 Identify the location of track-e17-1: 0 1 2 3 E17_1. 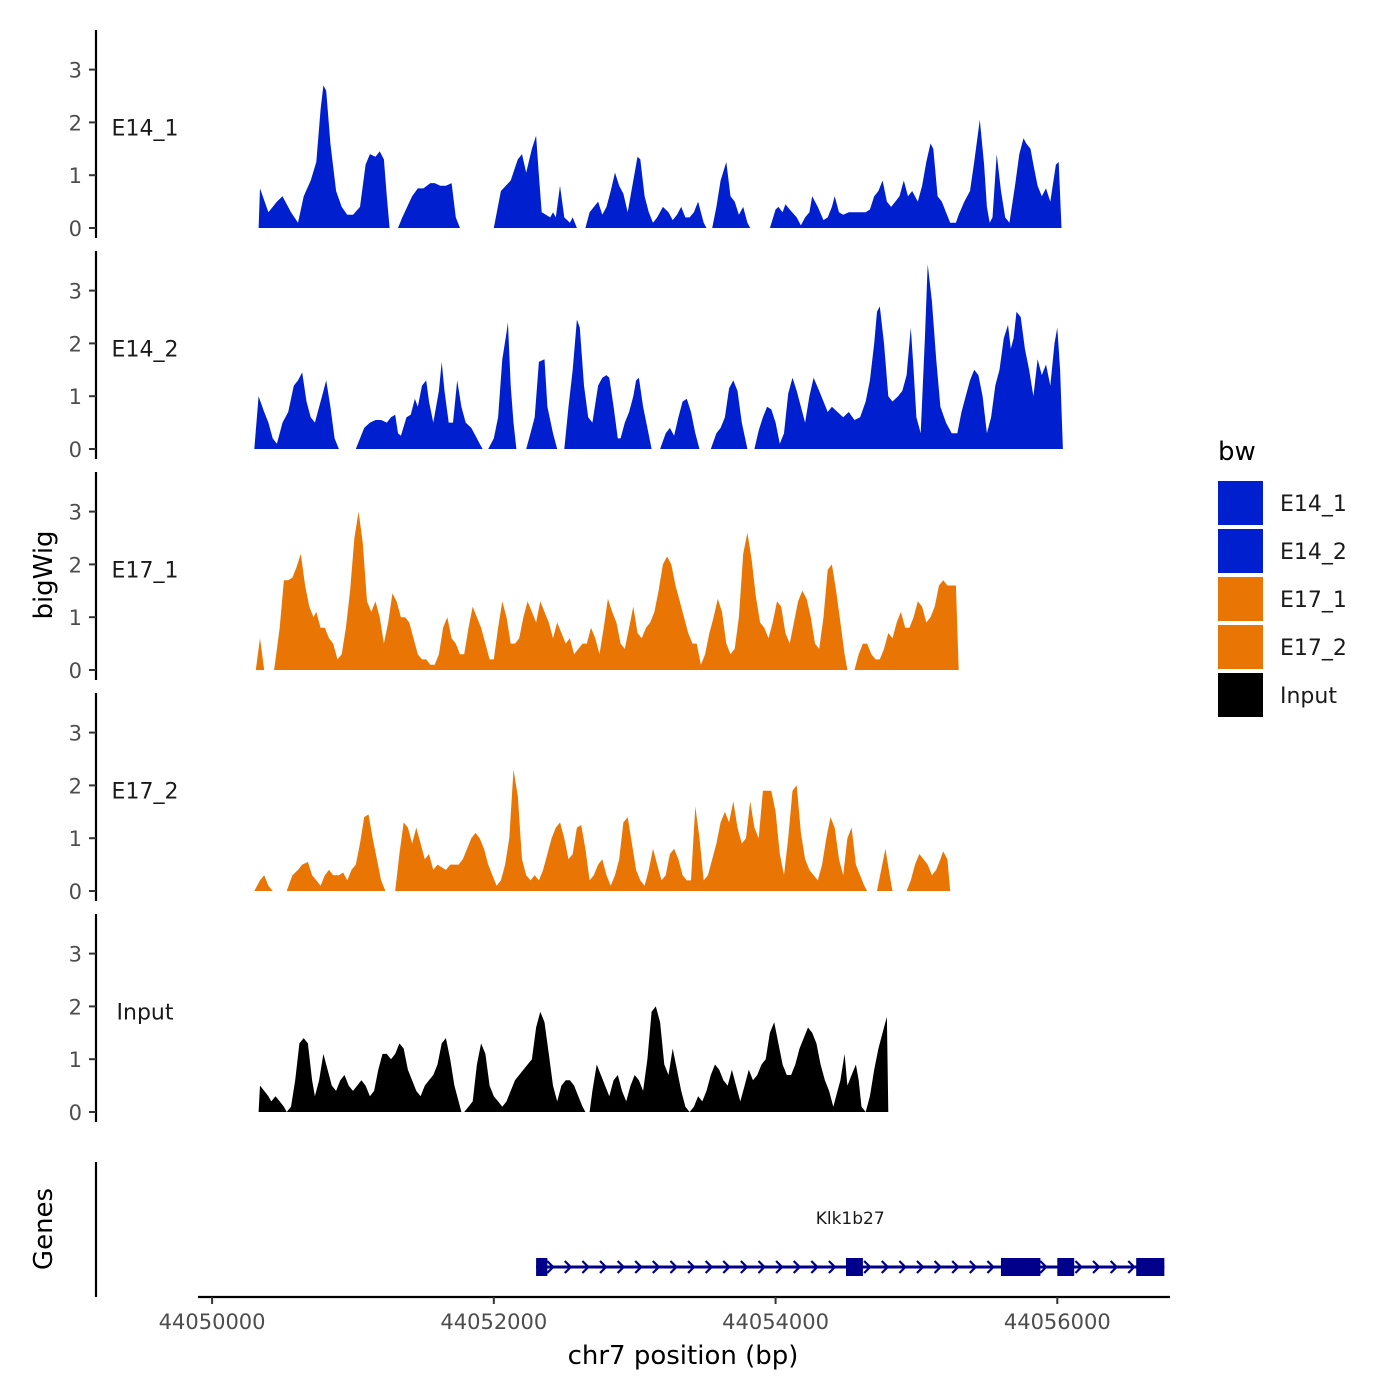
(514, 577).